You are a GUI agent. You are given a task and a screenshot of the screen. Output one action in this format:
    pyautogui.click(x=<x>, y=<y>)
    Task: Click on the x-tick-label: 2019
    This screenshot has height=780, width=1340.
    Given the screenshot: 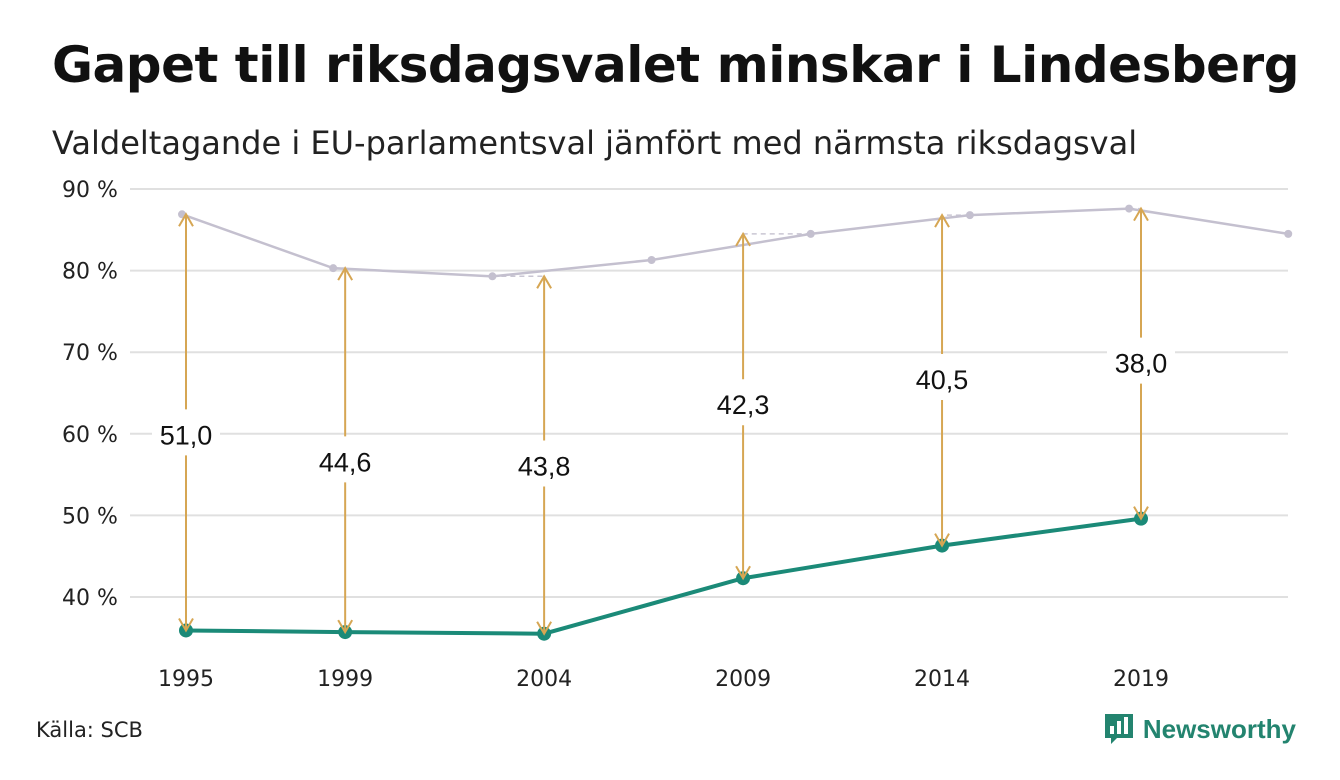 What is the action you would take?
    pyautogui.click(x=1141, y=679)
    